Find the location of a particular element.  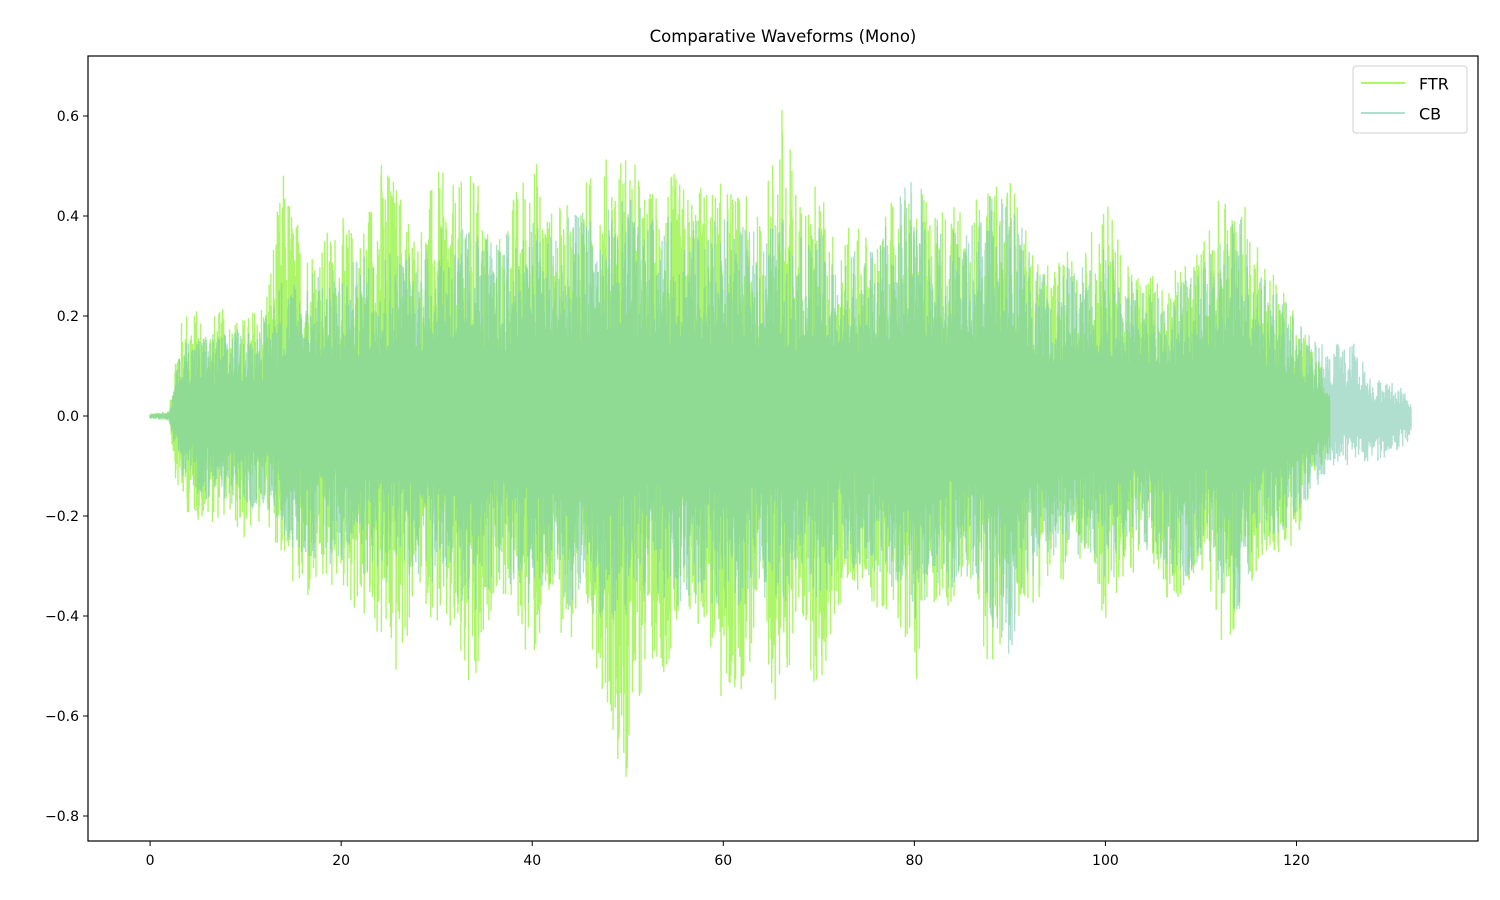

y-tick-label: −0.2 is located at coordinates (62, 517).